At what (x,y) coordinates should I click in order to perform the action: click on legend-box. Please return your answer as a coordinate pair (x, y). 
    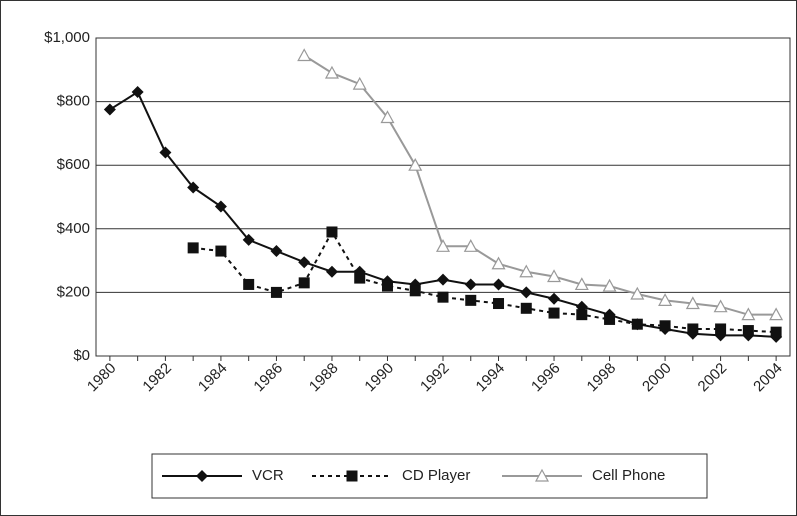
    Looking at the image, I should click on (429, 476).